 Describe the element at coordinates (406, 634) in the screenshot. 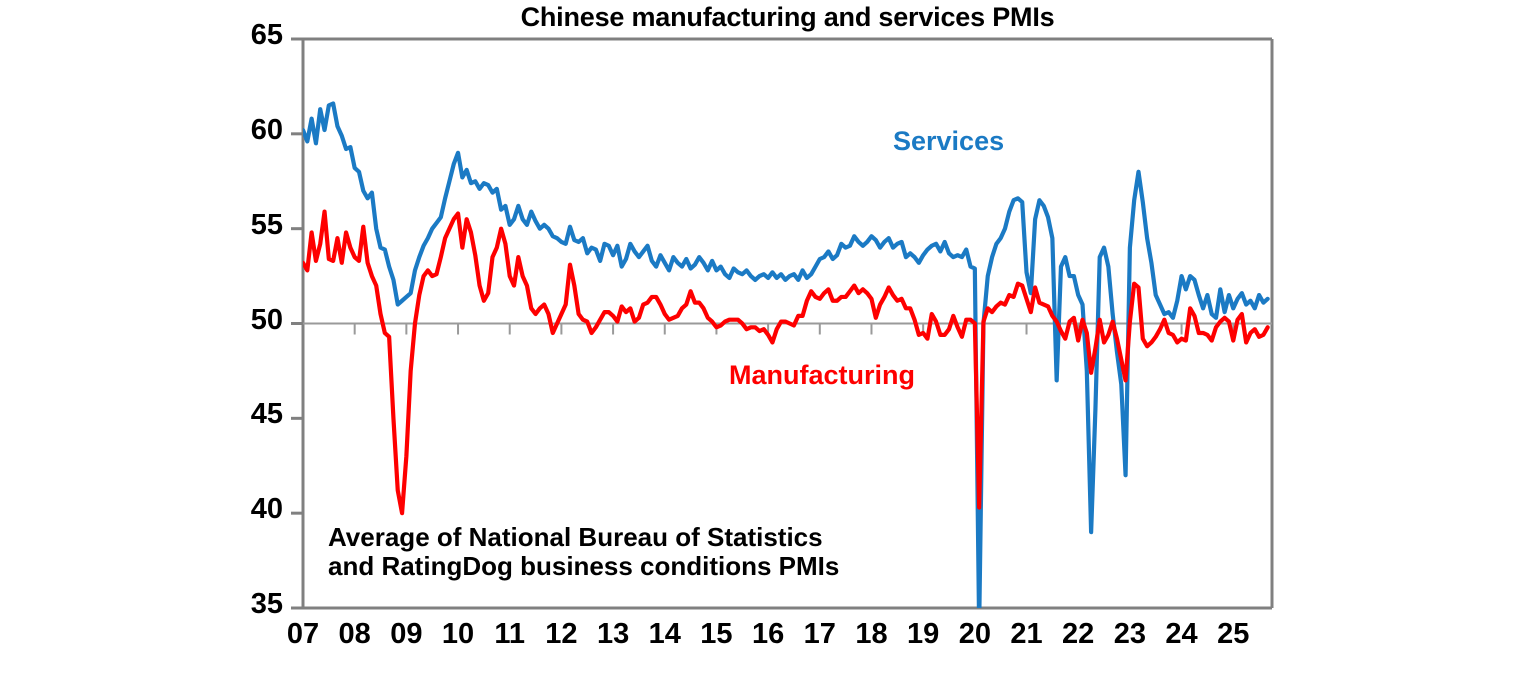

I see `x-axis-tick-label: 09` at that location.